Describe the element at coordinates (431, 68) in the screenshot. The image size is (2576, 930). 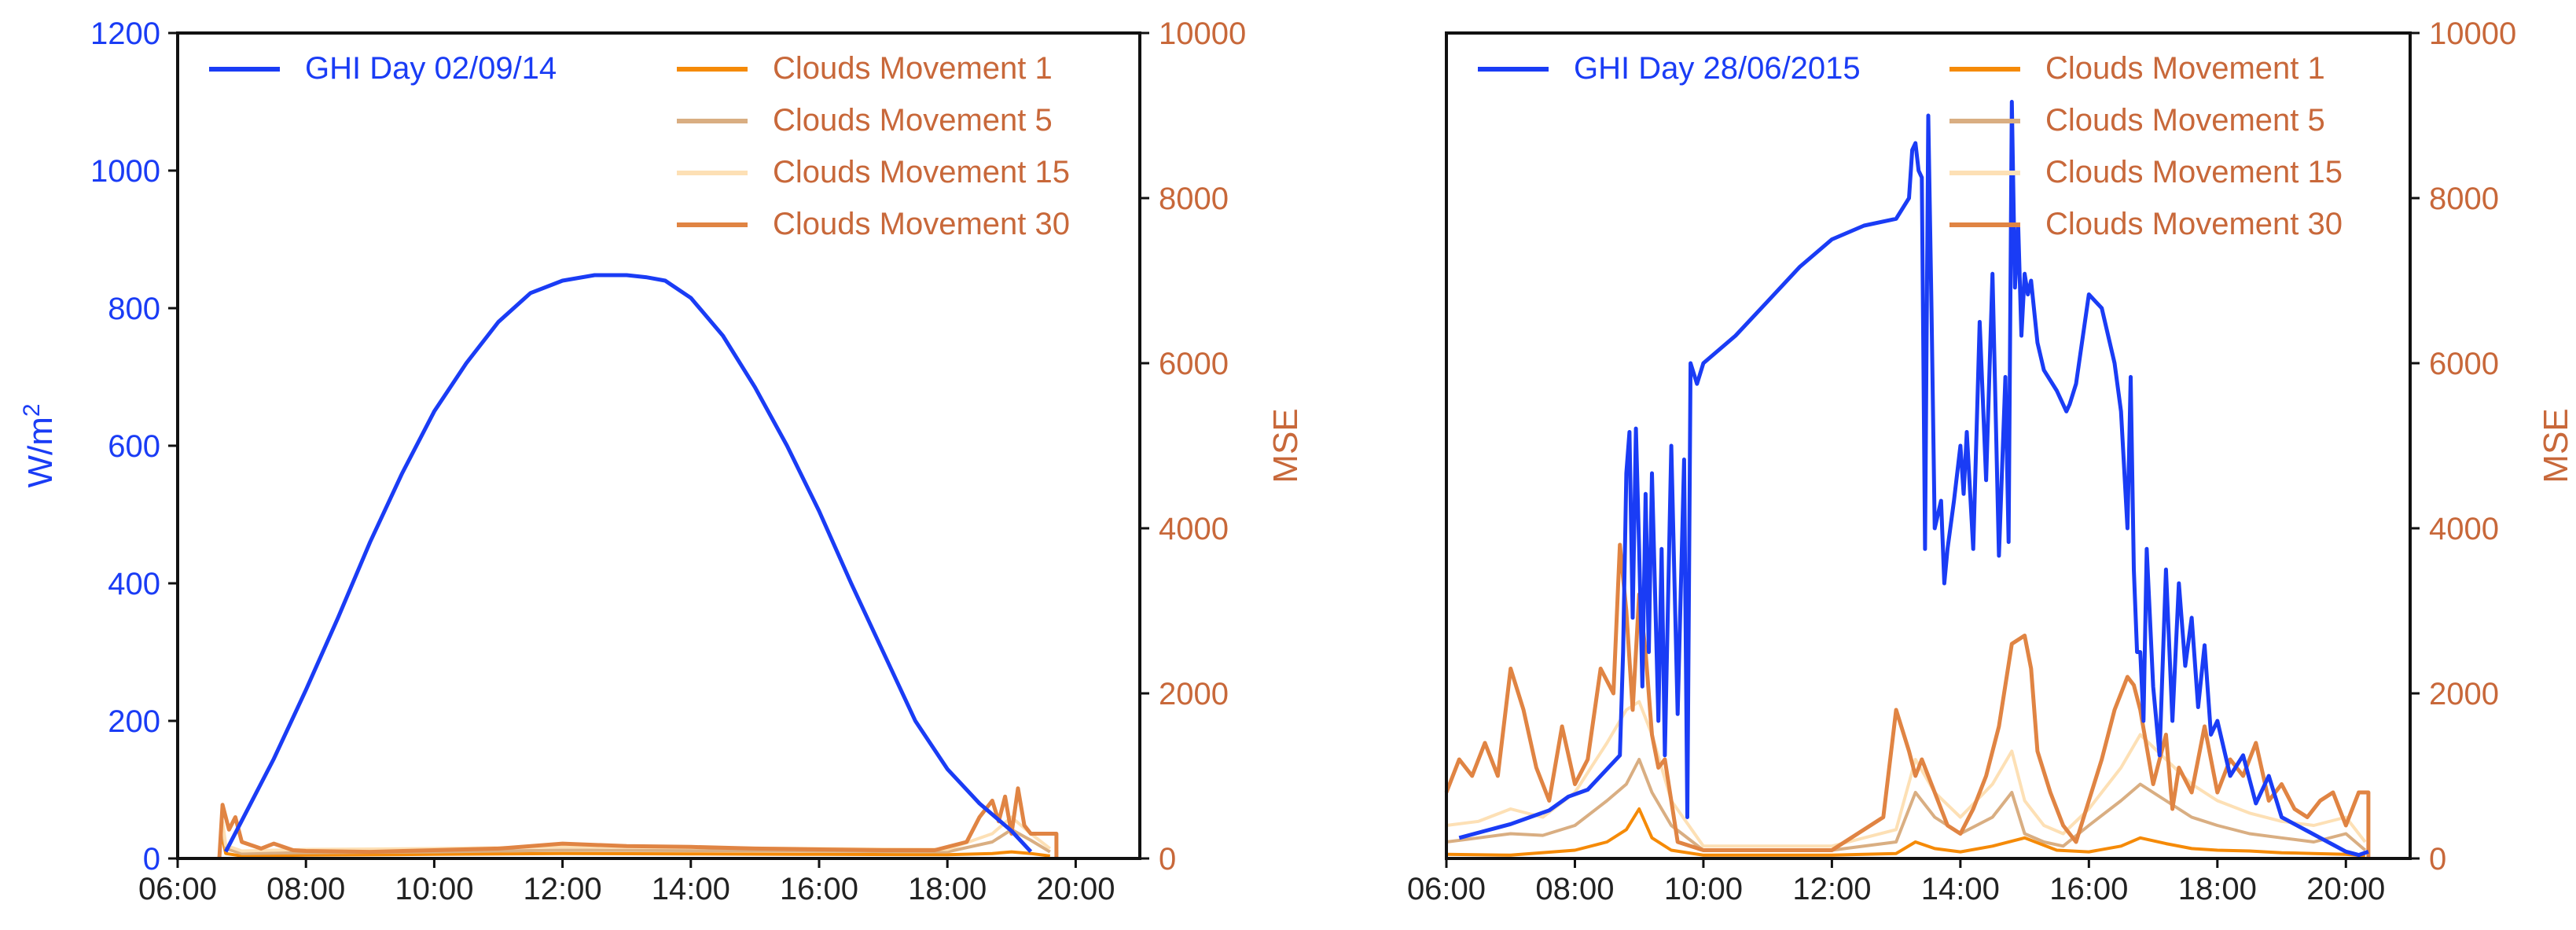
I see `legend-label-ghi: GHI Day 02/09/14` at that location.